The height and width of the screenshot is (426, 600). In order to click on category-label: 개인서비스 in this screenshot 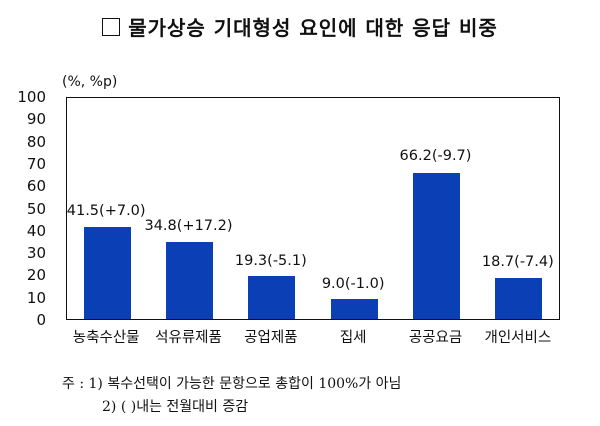, I will do `click(518, 338)`.